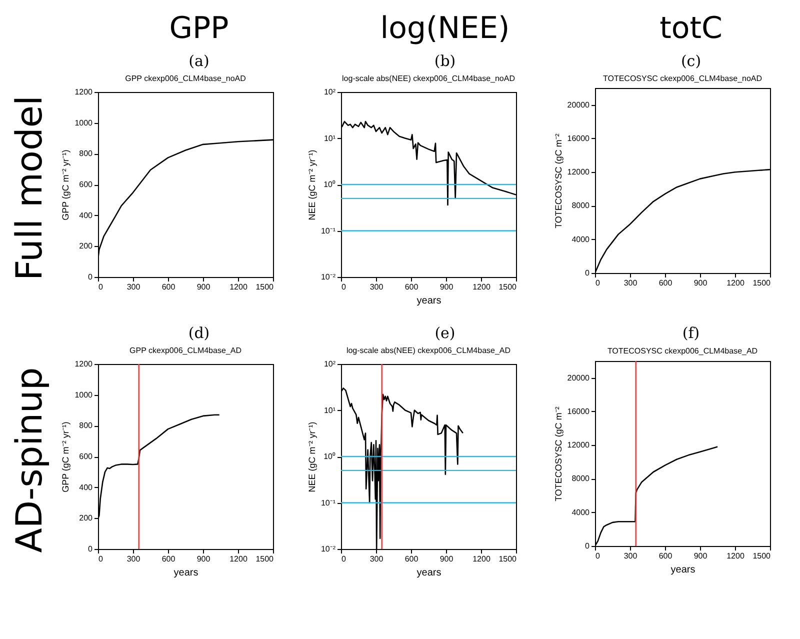 The width and height of the screenshot is (800, 639). Describe the element at coordinates (445, 333) in the screenshot. I see `text: (e)` at that location.